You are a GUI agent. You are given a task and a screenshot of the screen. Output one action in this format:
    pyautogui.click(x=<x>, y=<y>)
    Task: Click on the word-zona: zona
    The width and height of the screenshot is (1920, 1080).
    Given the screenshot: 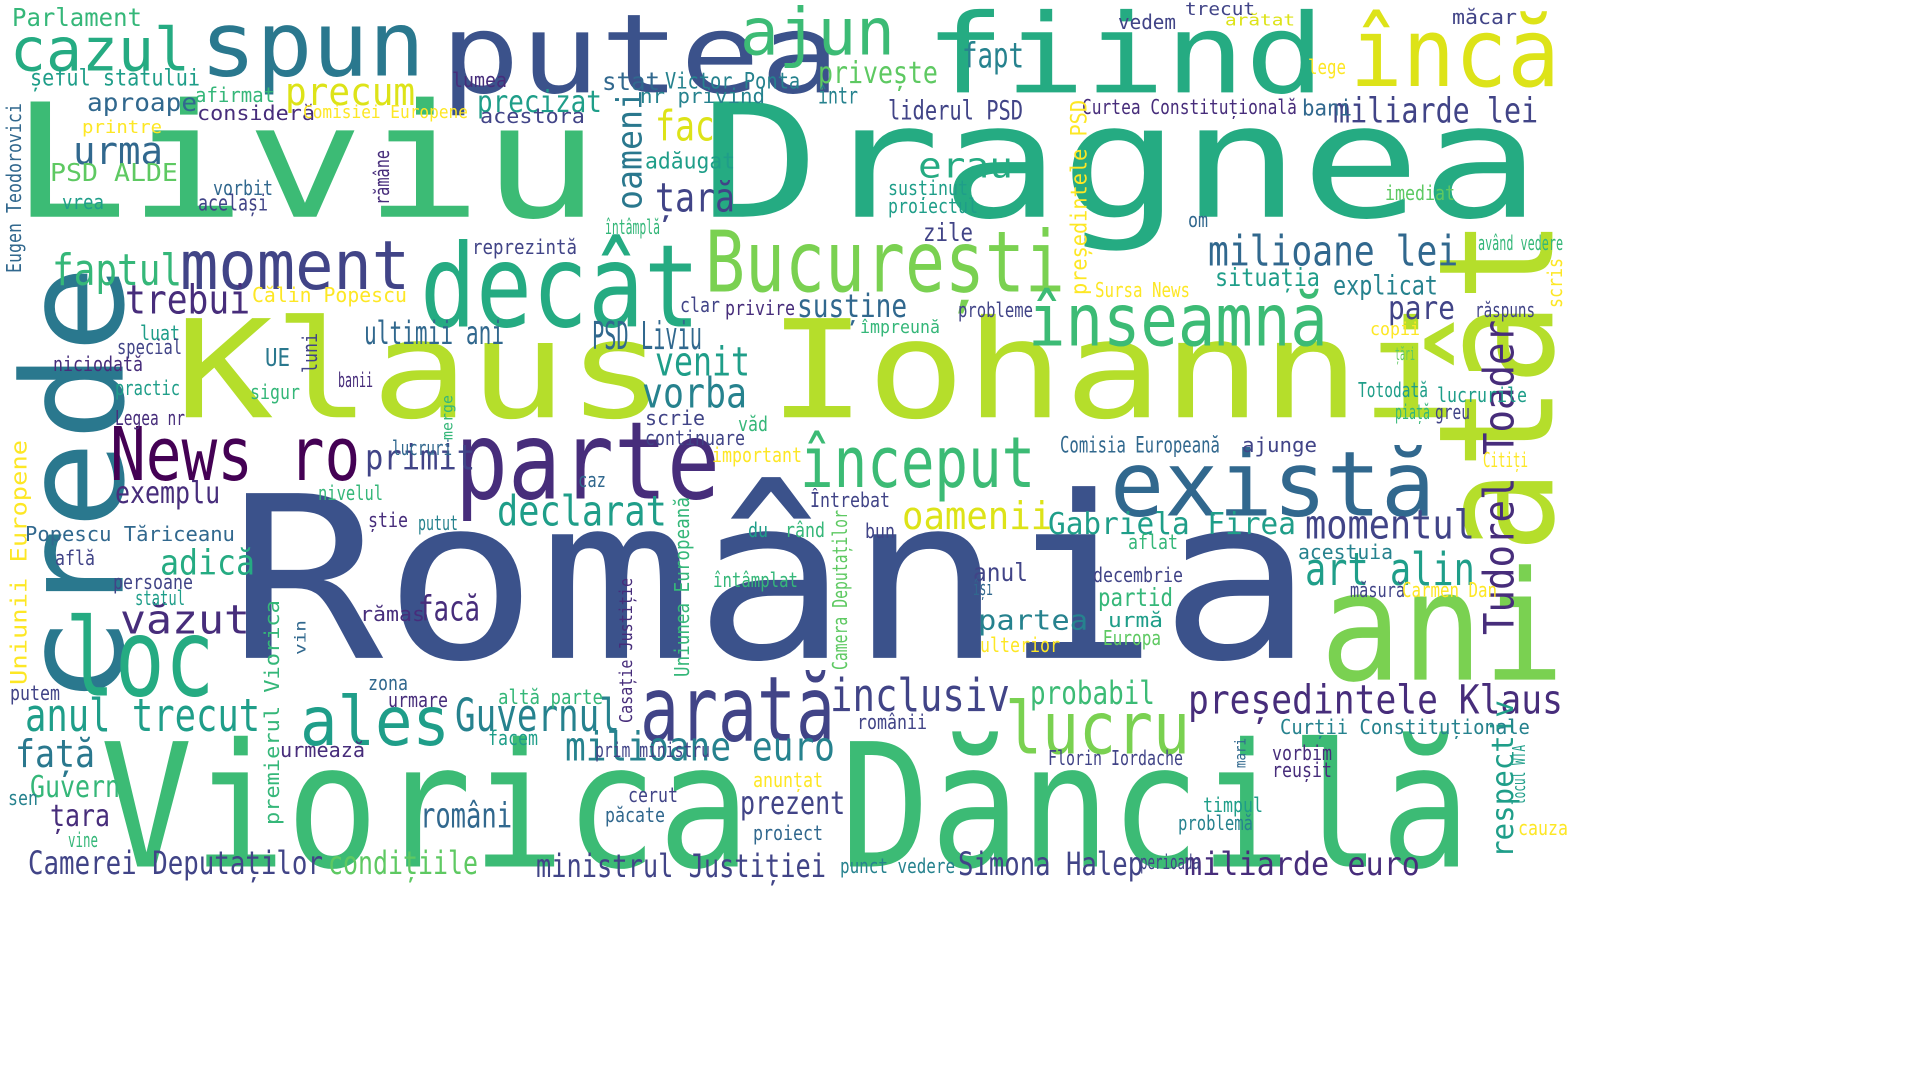 What is the action you would take?
    pyautogui.click(x=388, y=683)
    